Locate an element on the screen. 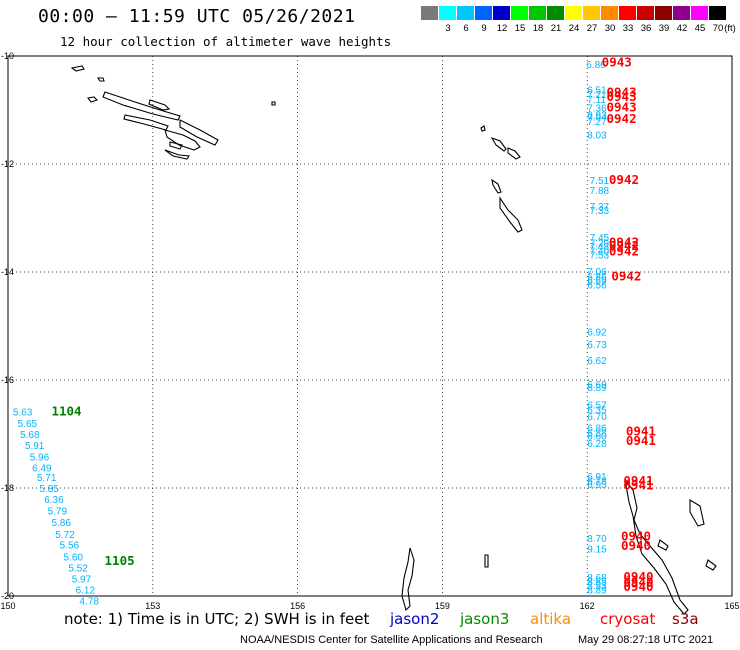  swh-value-label: 6.95 is located at coordinates (597, 485).